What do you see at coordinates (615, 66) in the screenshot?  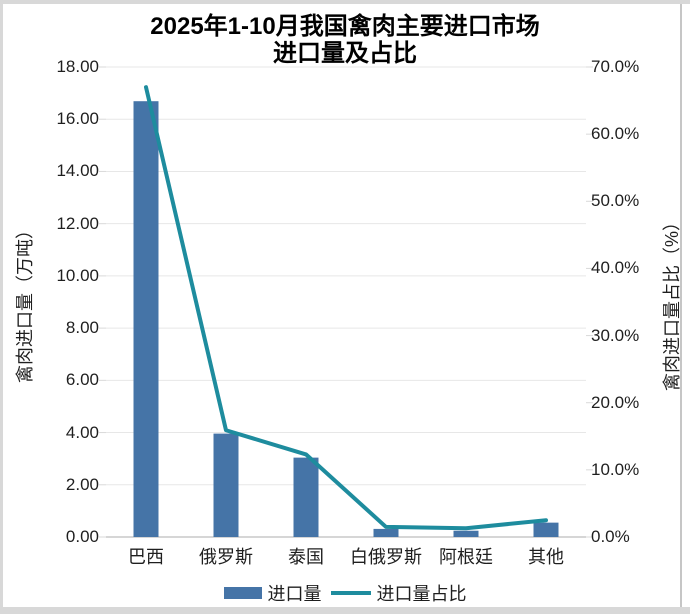 I see `right-axis-tick-label: 70.0%` at bounding box center [615, 66].